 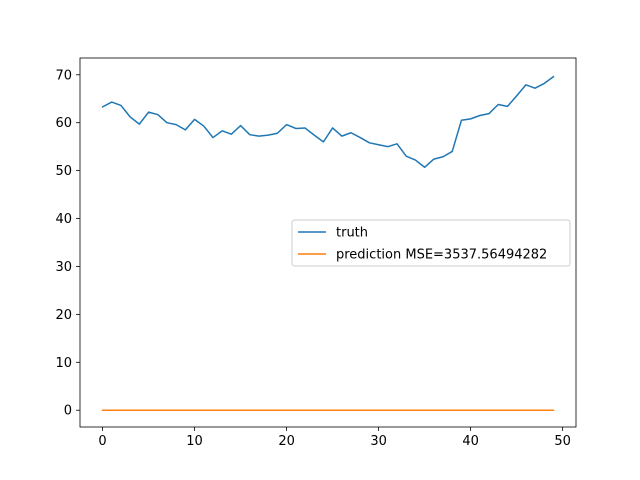 I want to click on y-tick-label: 70, so click(x=63, y=75).